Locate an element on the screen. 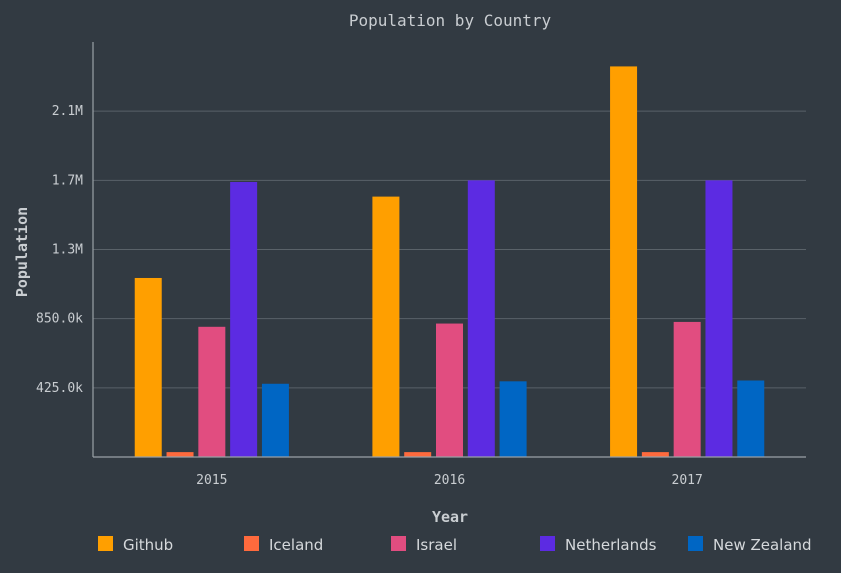  legend-item: Github is located at coordinates (135, 545).